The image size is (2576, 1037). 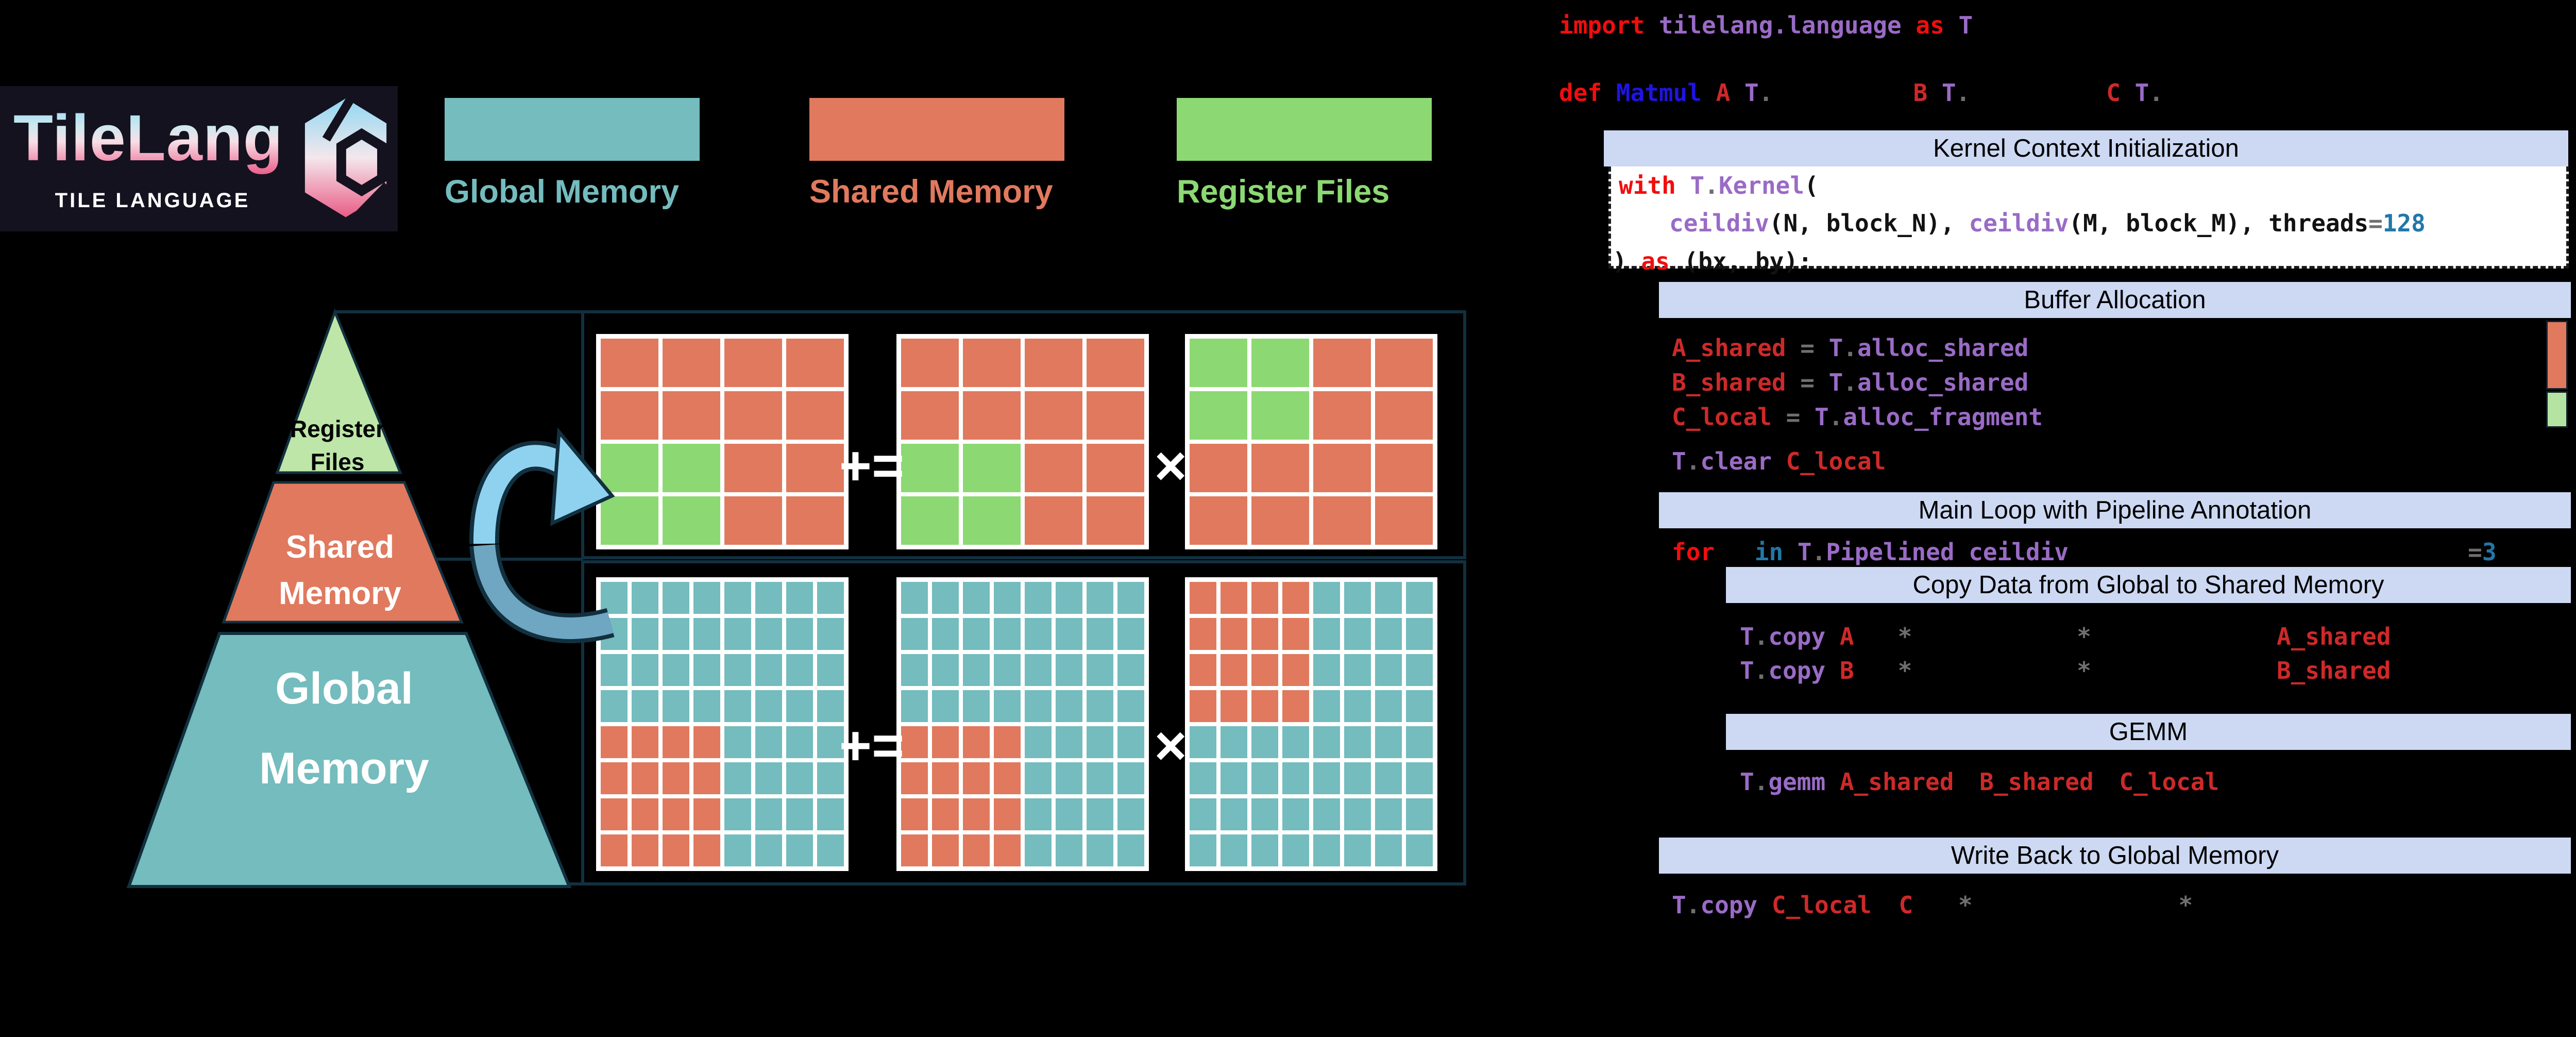 What do you see at coordinates (2065, 636) in the screenshot?
I see `copy-a-line: T.copy A * * A_shared` at bounding box center [2065, 636].